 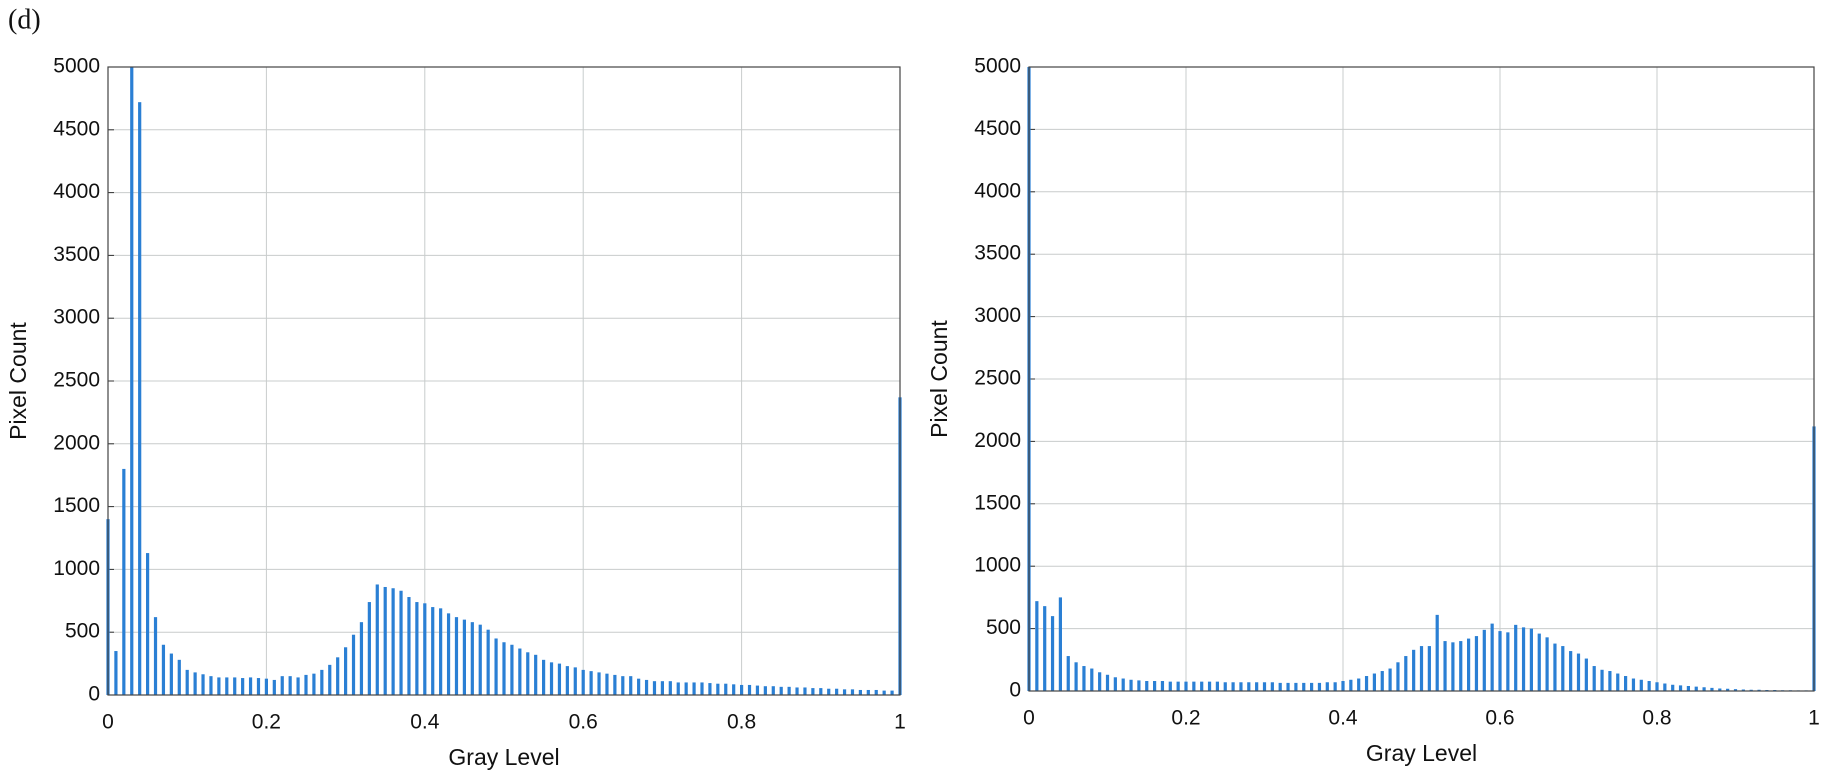 What do you see at coordinates (425, 722) in the screenshot?
I see `x-tick-label: 0.4` at bounding box center [425, 722].